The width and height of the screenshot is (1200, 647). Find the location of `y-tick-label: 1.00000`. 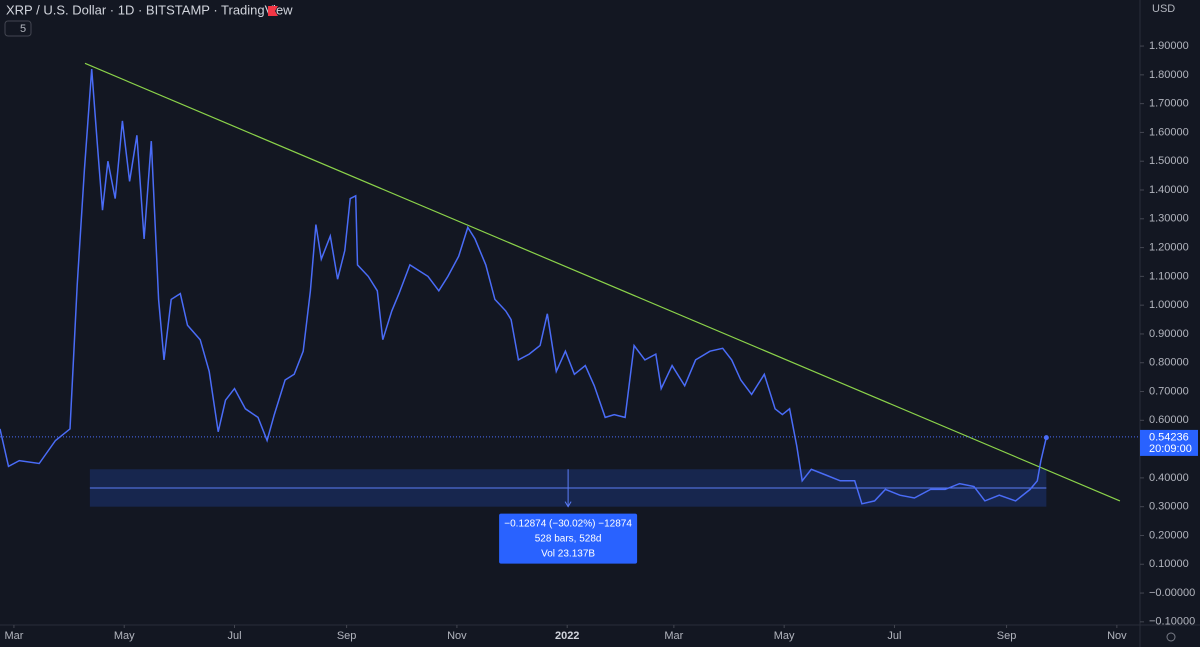

y-tick-label: 1.00000 is located at coordinates (1169, 305).